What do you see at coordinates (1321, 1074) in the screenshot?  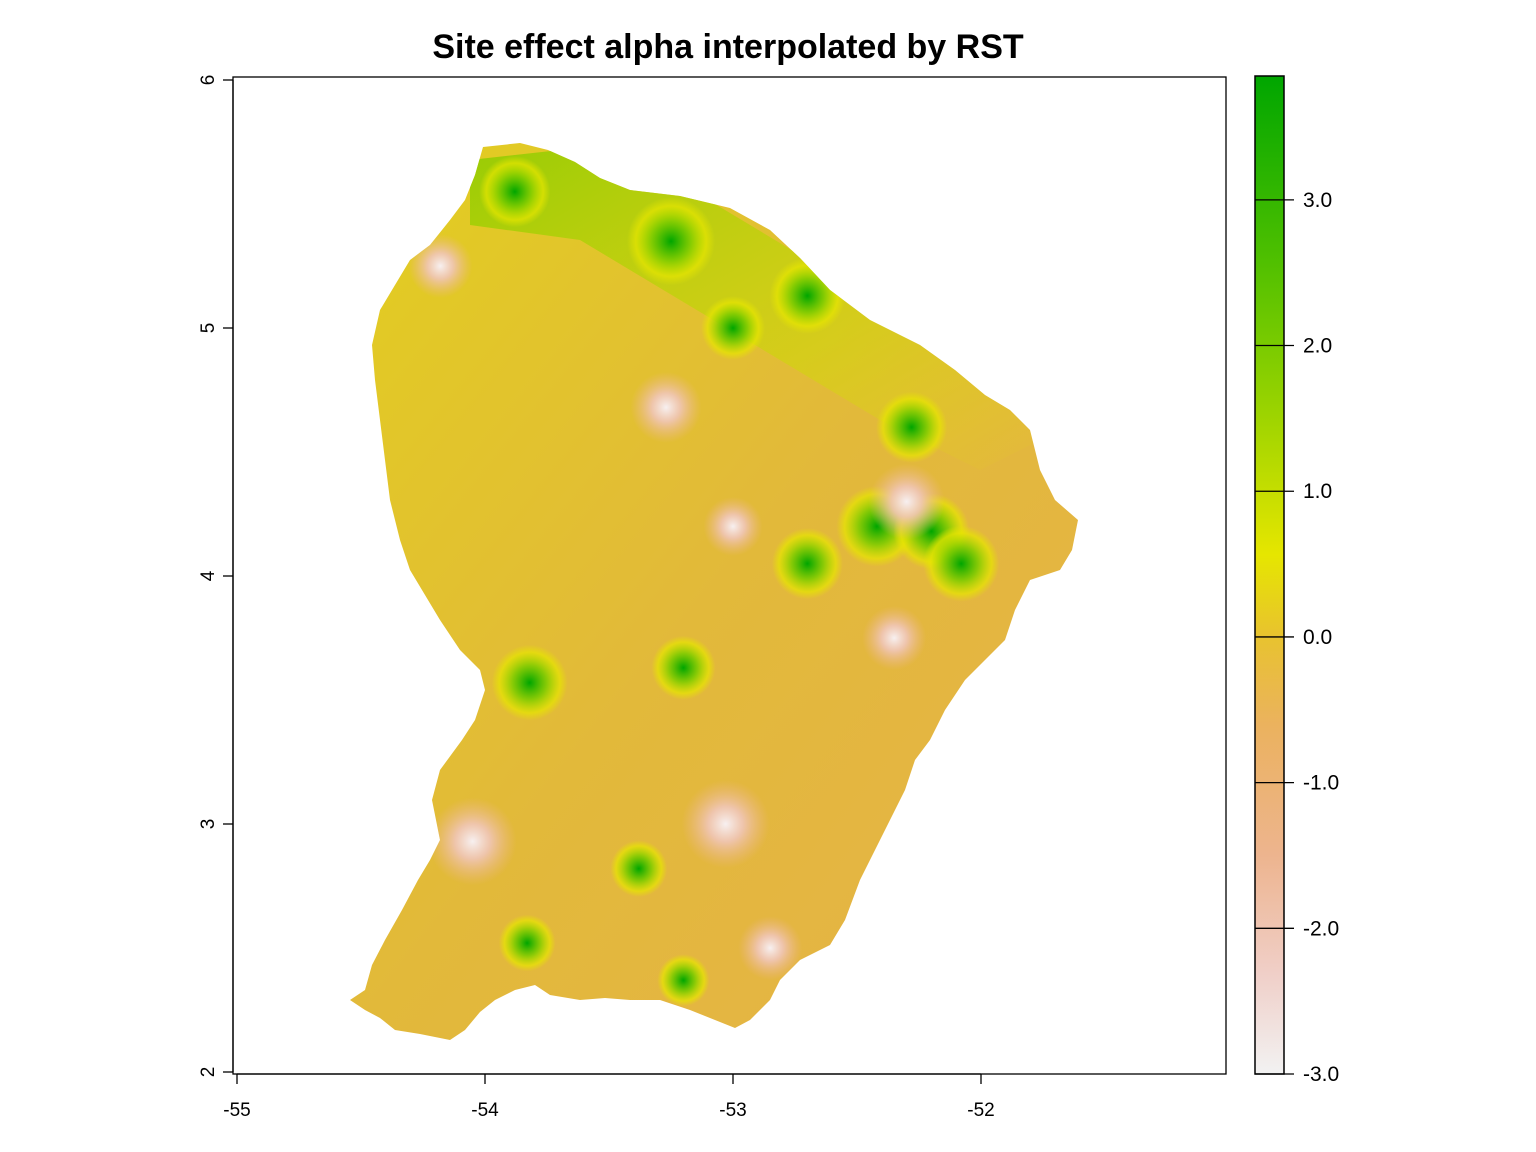 I see `legend-tick-label: -3.0` at bounding box center [1321, 1074].